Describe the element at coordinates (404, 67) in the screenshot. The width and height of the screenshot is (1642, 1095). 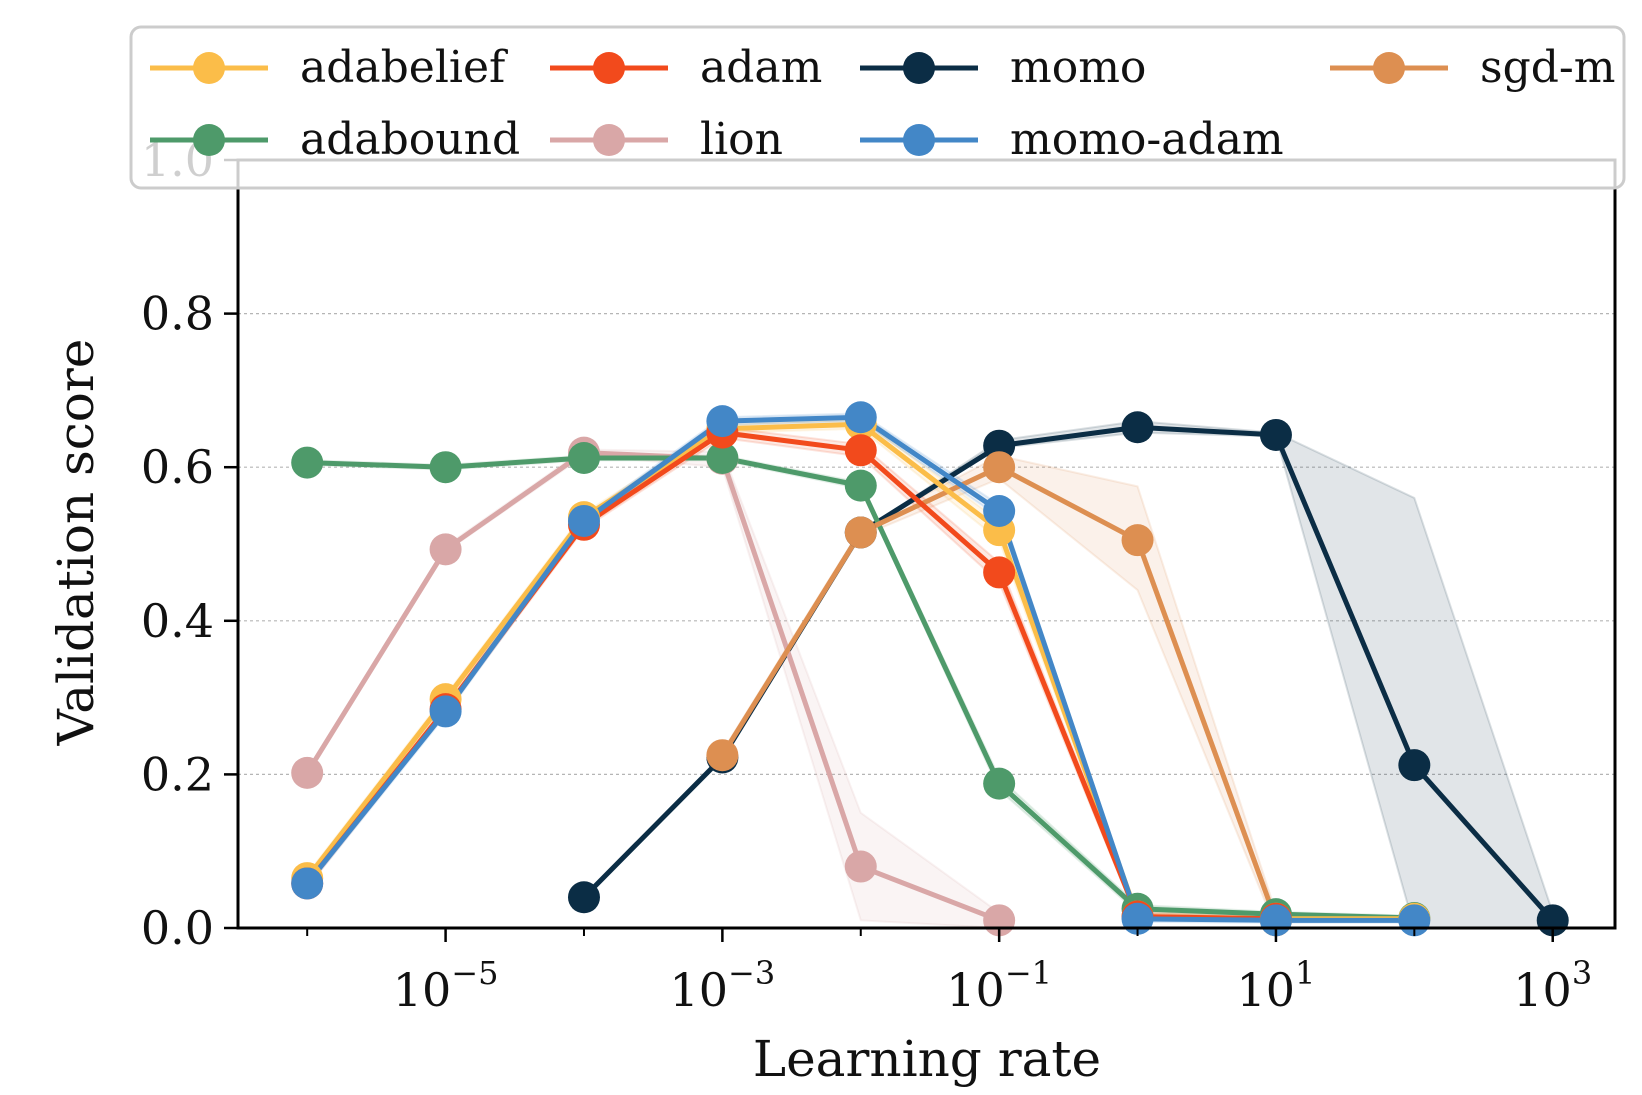
I see `legend-label: adabelief` at that location.